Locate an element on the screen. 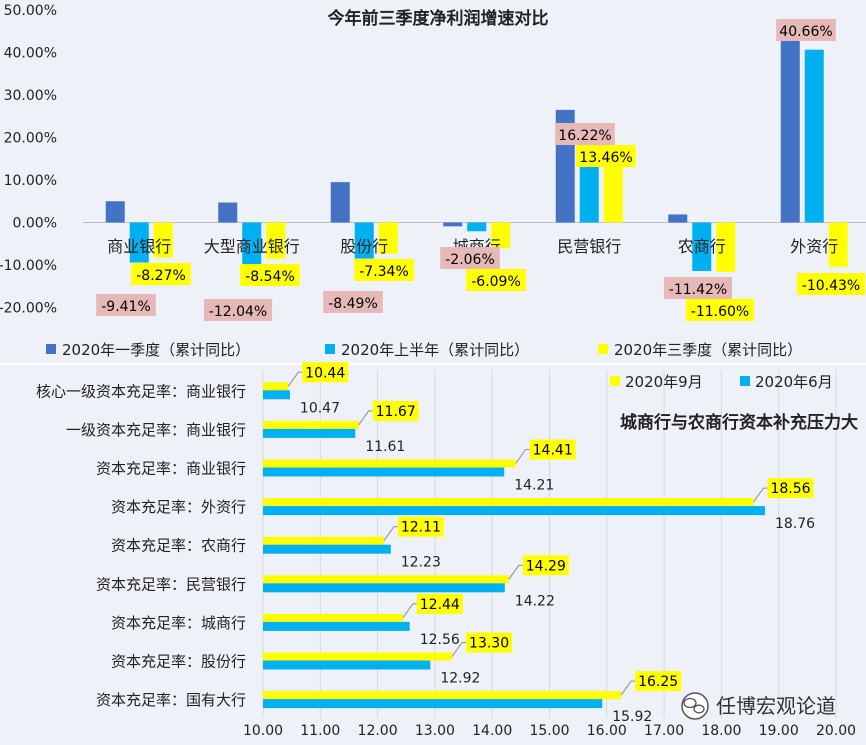  data-label-h1: -8.49% is located at coordinates (353, 304).